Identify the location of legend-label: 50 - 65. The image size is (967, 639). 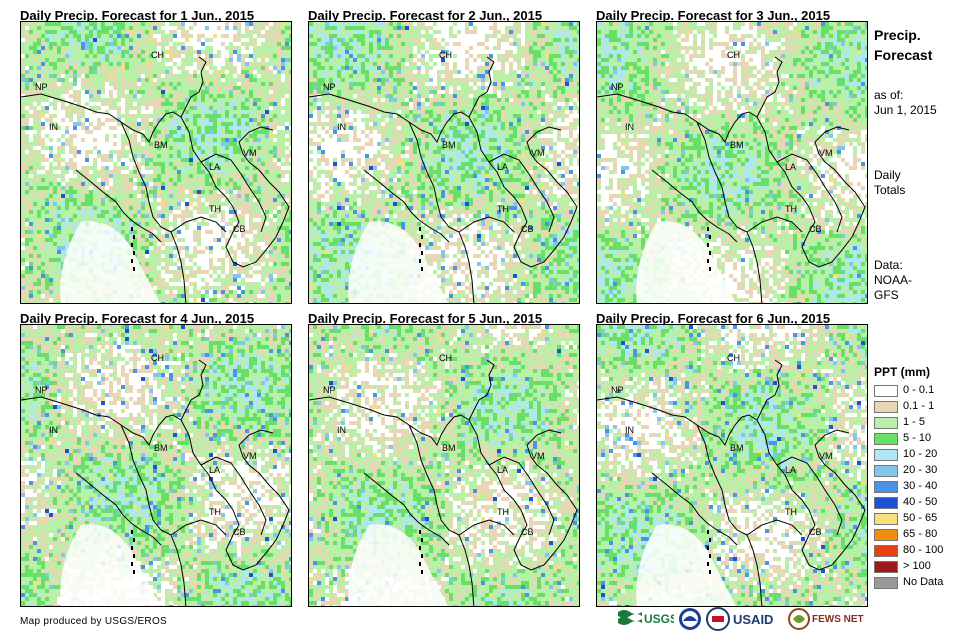
(920, 518).